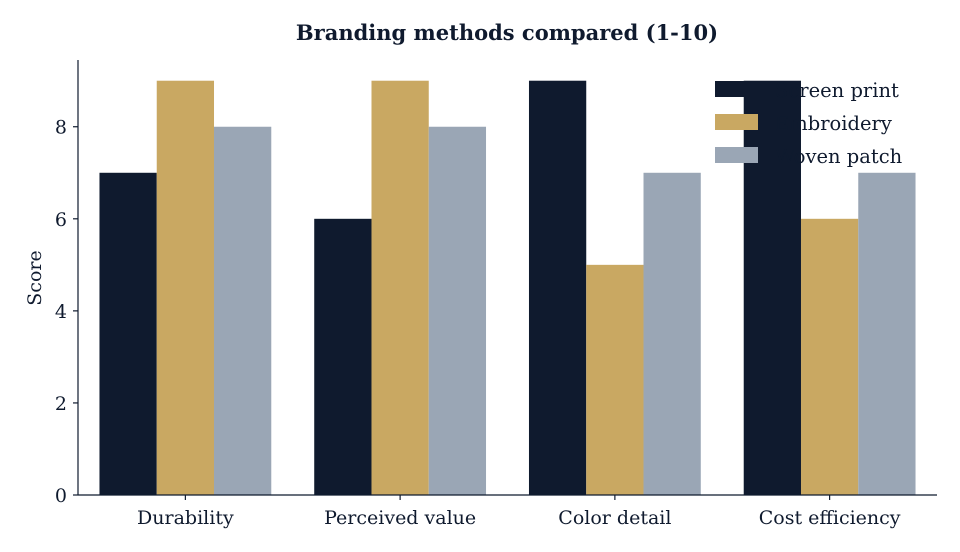 The height and width of the screenshot is (552, 960). I want to click on legend-label: Embroidery, so click(833, 123).